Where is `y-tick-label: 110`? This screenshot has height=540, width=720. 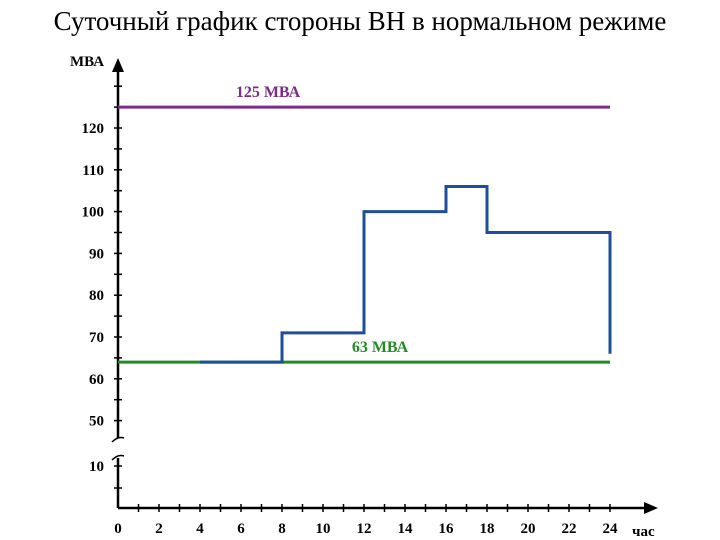 y-tick-label: 110 is located at coordinates (93, 171).